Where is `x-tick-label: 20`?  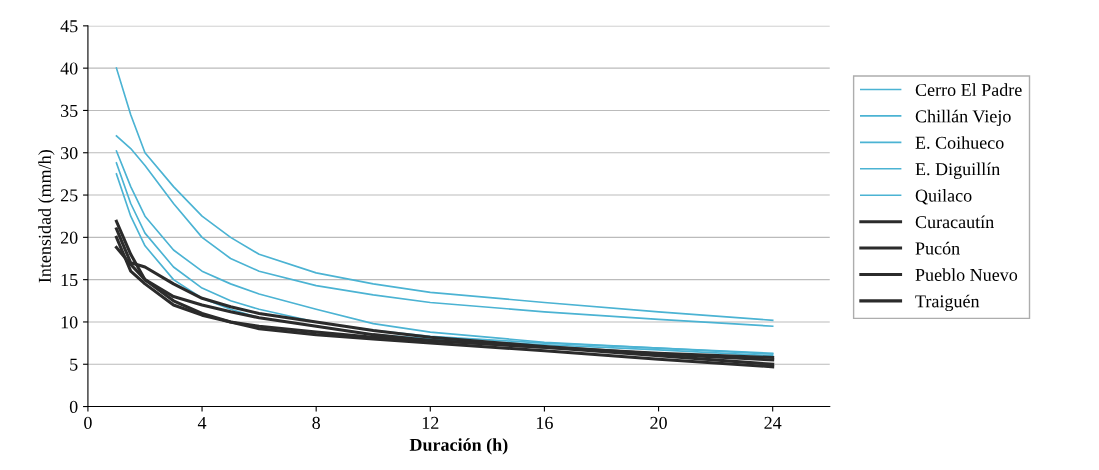 x-tick-label: 20 is located at coordinates (658, 422).